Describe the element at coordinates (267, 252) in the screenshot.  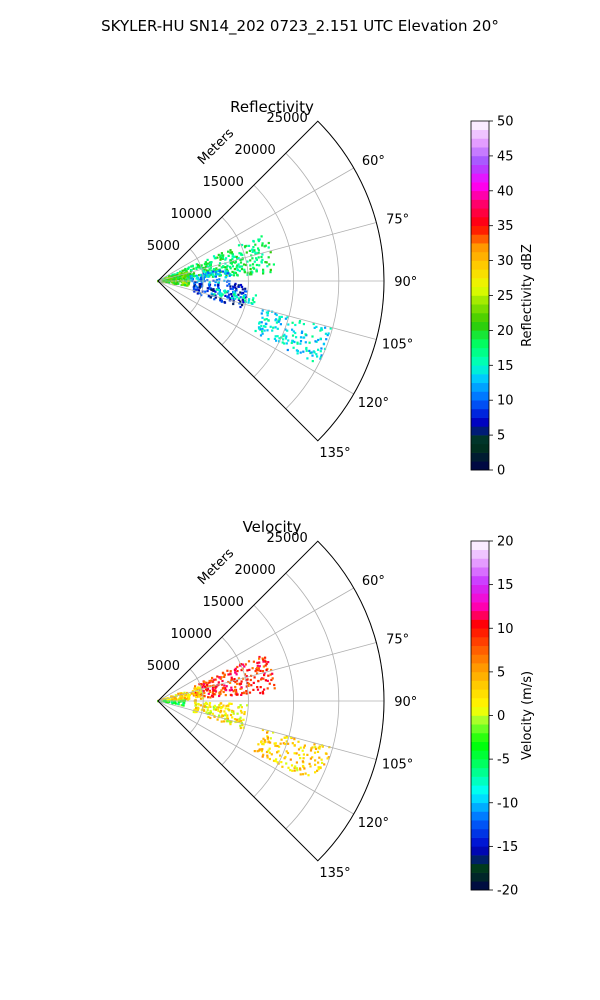
I see `azimuth-gridline` at that location.